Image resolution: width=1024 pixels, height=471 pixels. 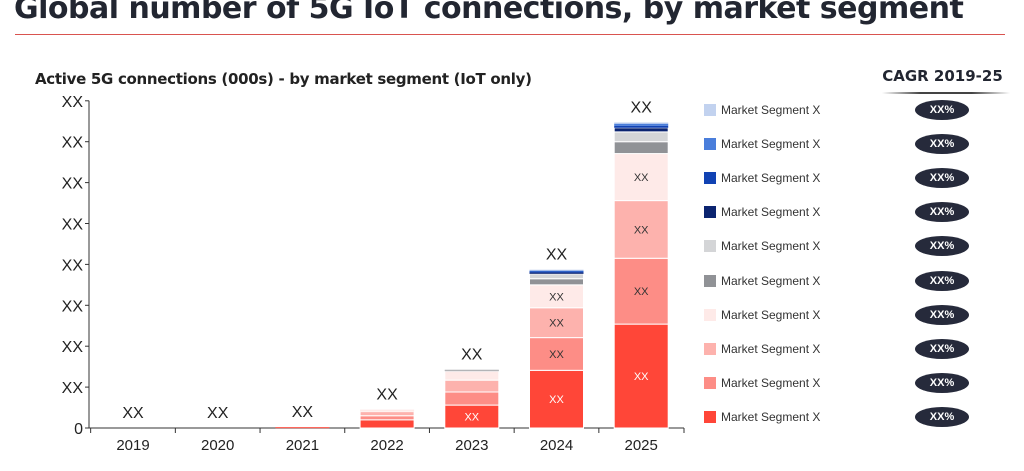 What do you see at coordinates (78, 429) in the screenshot?
I see `y-tick-label: 0` at bounding box center [78, 429].